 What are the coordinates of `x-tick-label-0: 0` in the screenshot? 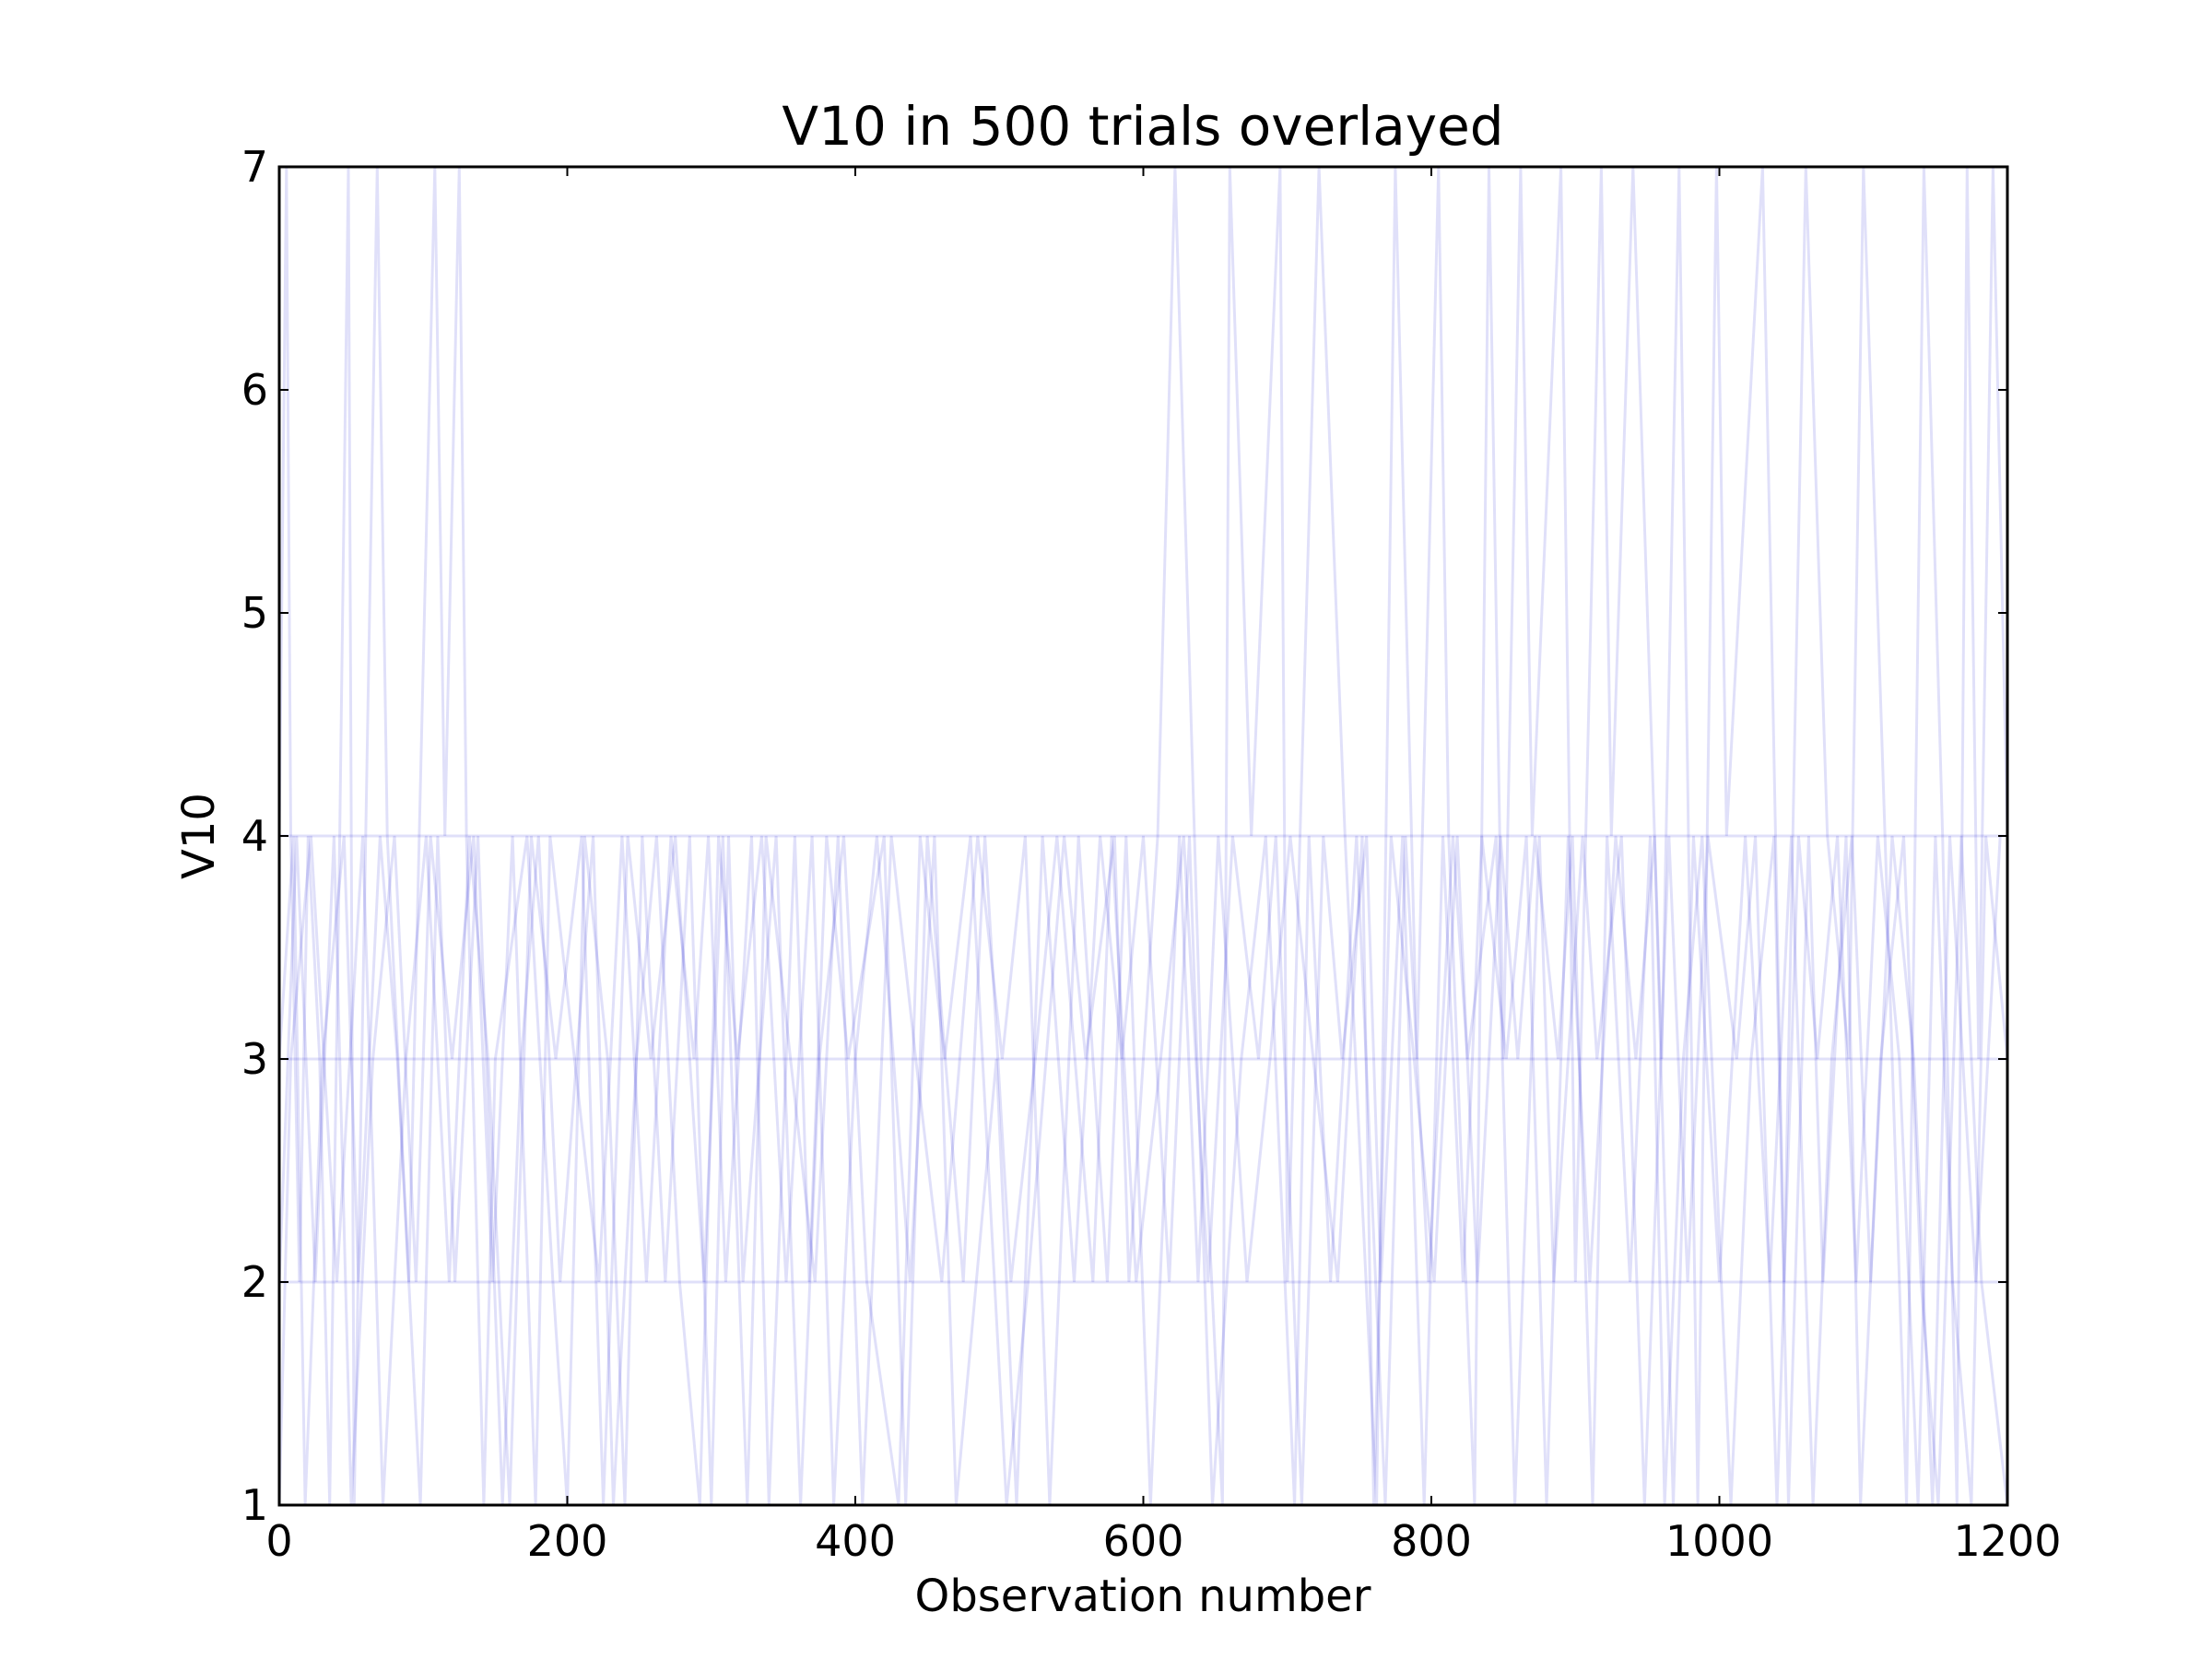 It's located at (278, 1541).